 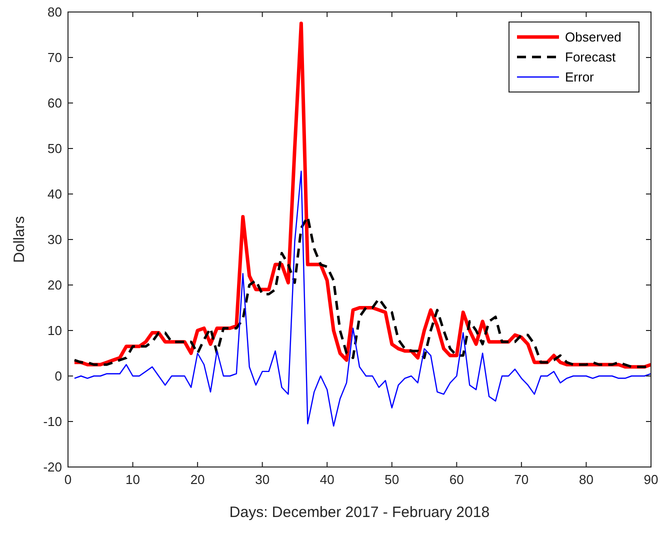 I want to click on y-tick-label: -10, so click(x=52, y=421).